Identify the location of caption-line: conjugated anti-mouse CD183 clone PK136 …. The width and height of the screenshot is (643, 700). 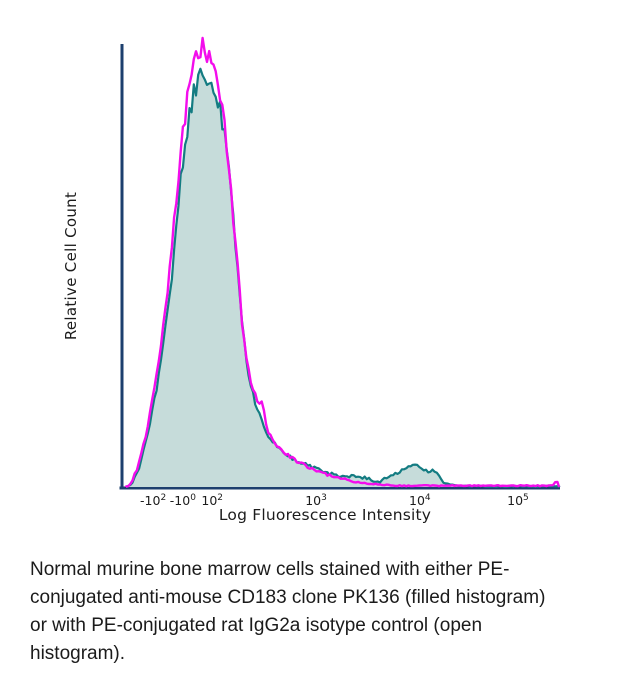
(288, 597).